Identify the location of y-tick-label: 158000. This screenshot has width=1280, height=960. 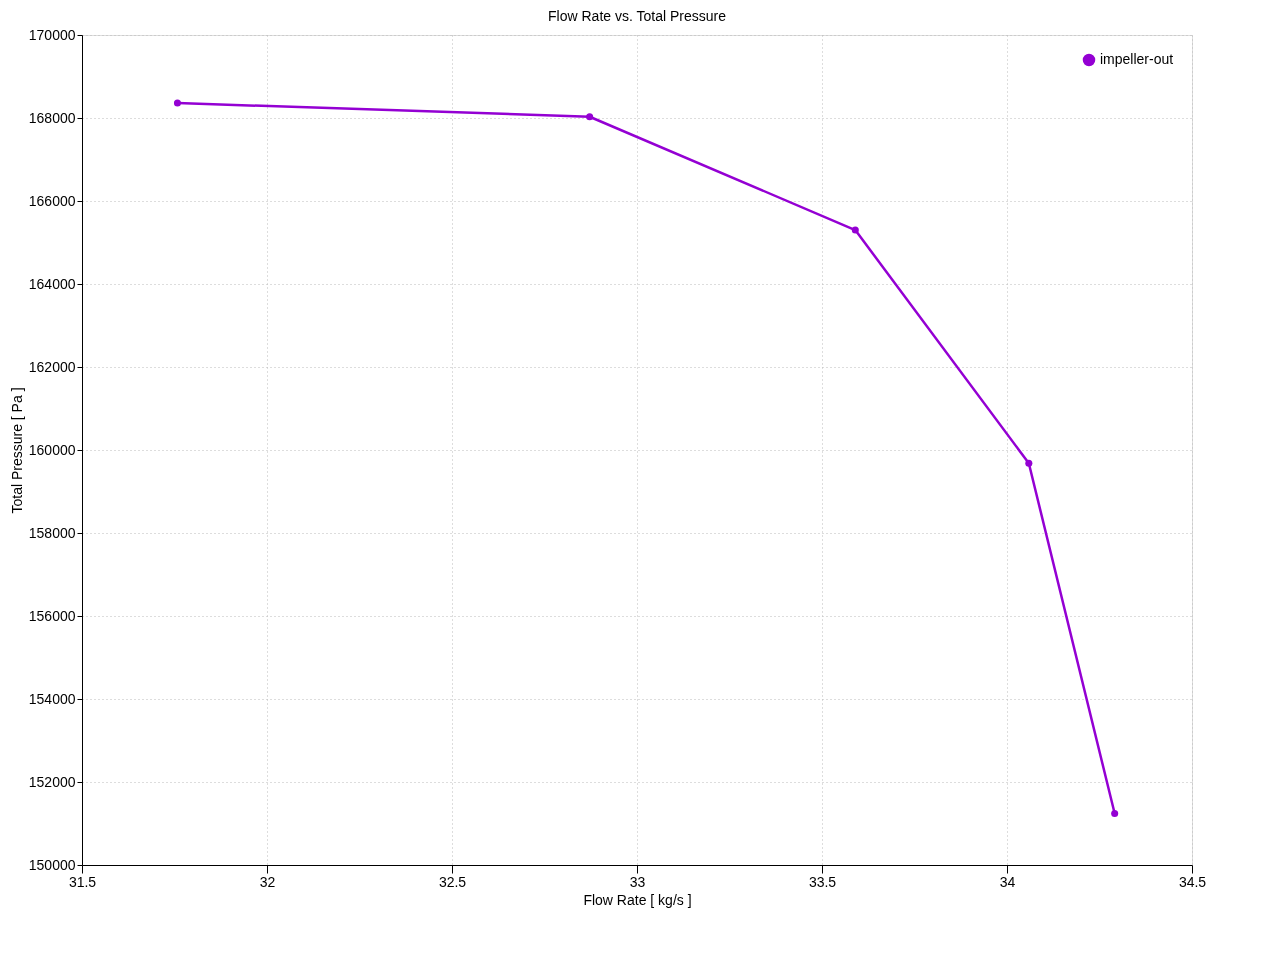
(52, 532).